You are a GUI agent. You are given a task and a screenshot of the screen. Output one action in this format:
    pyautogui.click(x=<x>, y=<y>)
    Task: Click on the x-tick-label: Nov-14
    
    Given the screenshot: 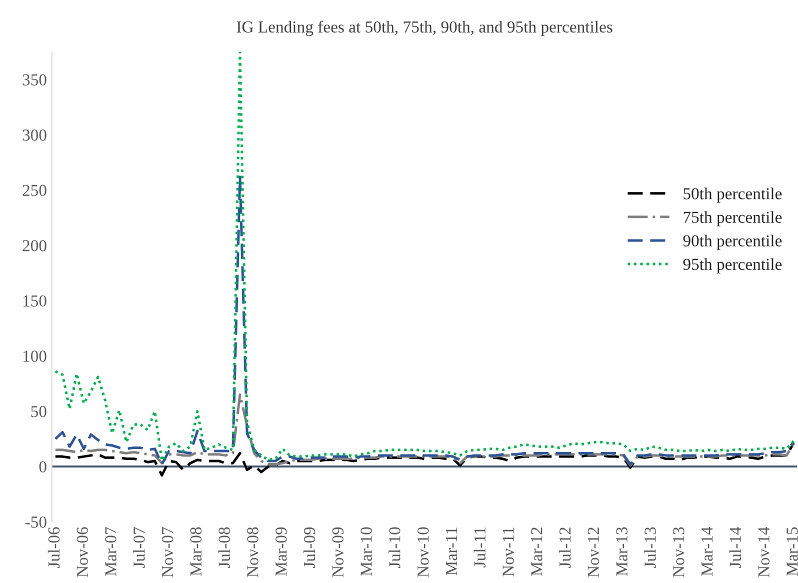 What is the action you would take?
    pyautogui.click(x=764, y=552)
    